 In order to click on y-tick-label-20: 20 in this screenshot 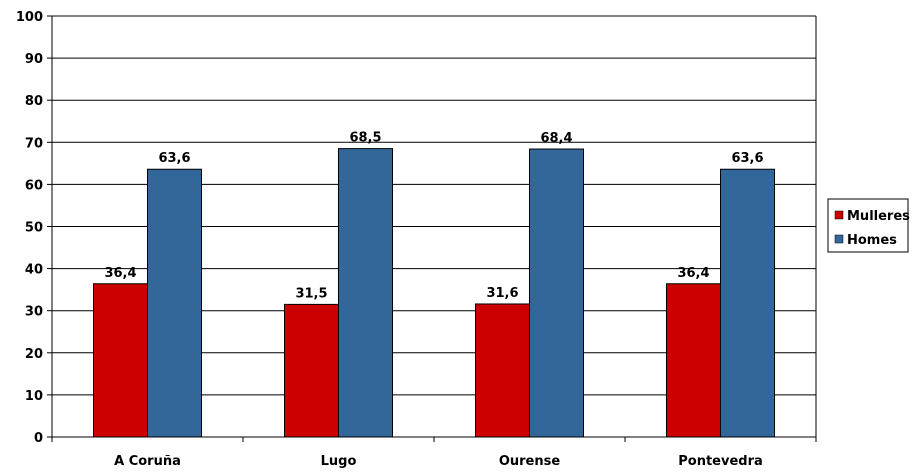, I will do `click(34, 354)`.